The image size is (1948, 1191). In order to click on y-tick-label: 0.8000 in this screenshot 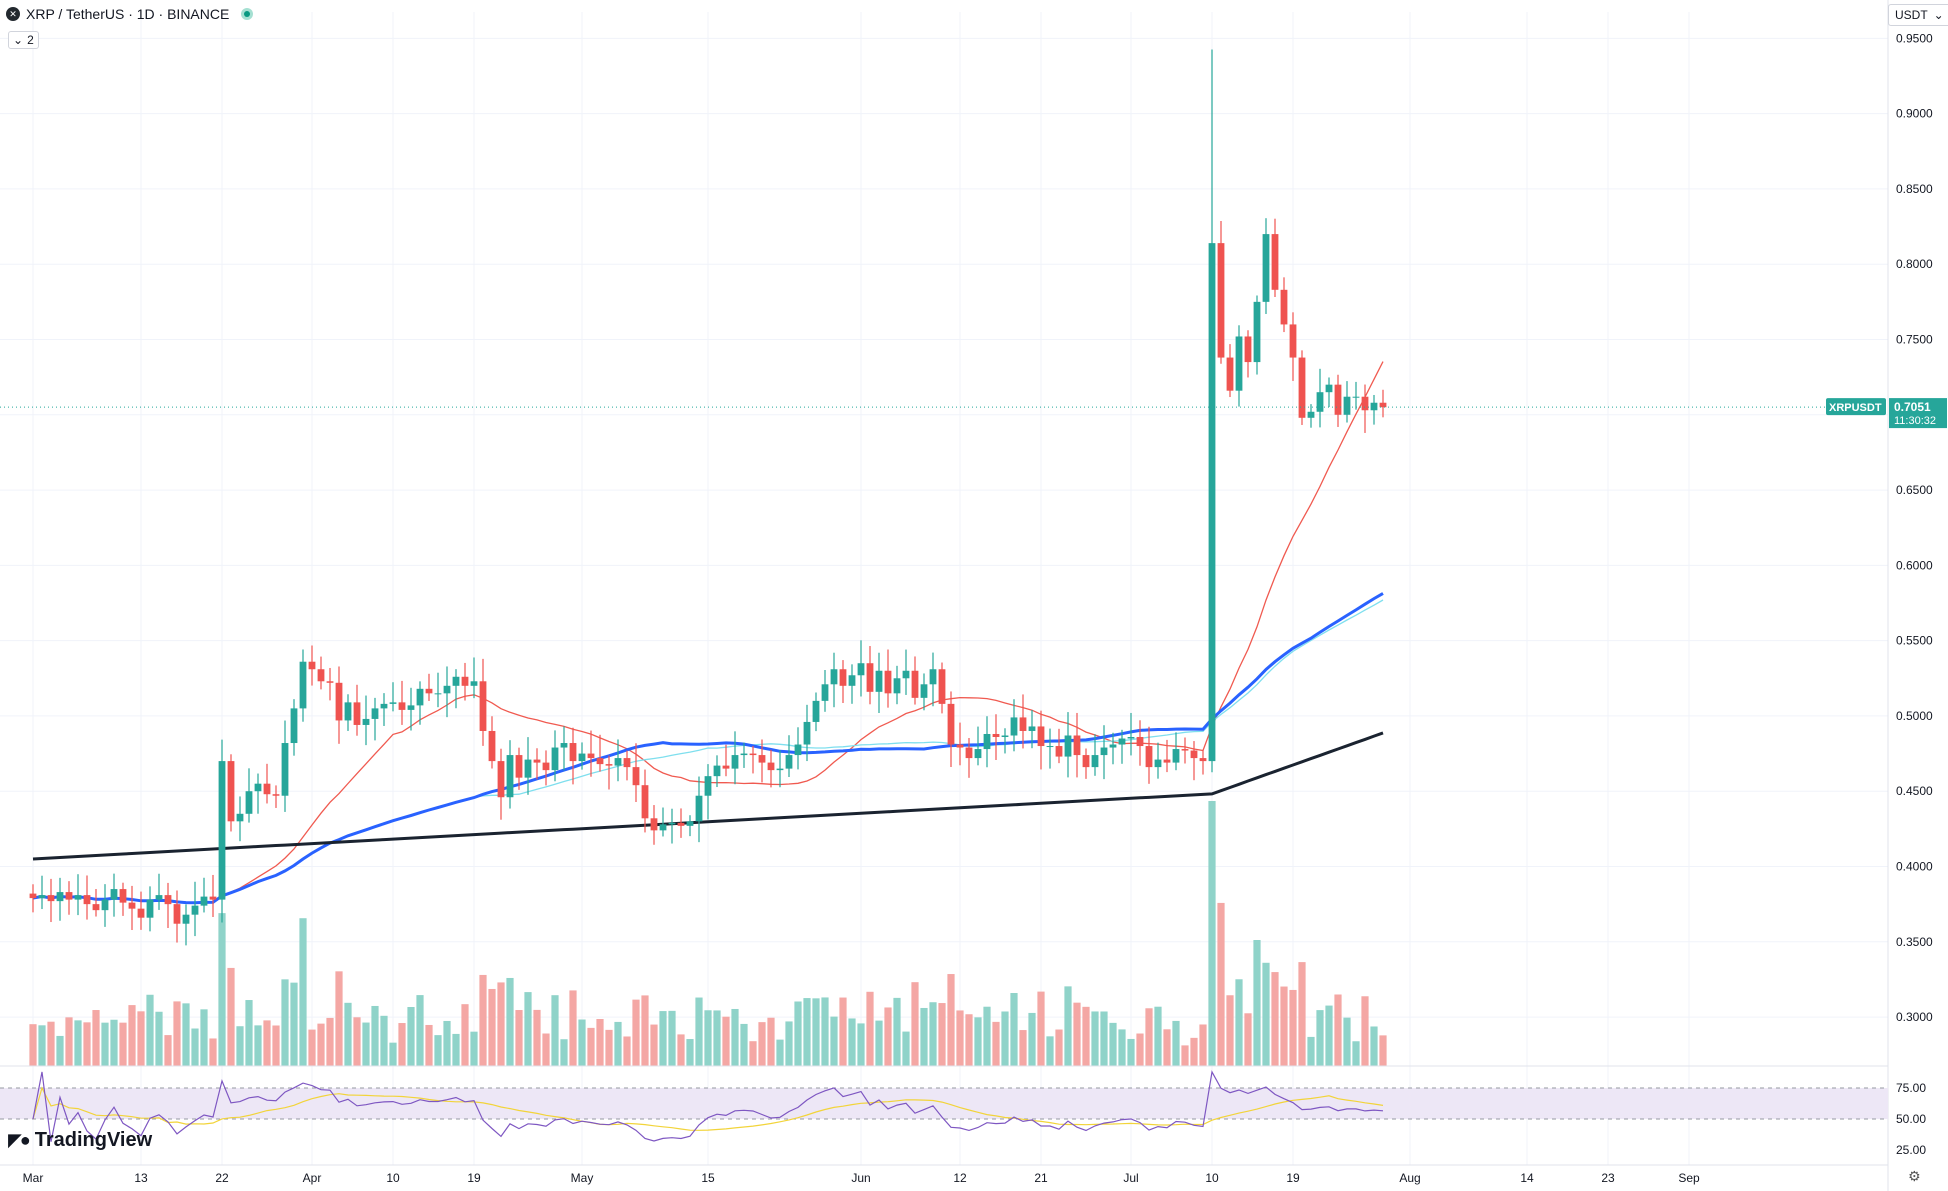, I will do `click(1914, 264)`.